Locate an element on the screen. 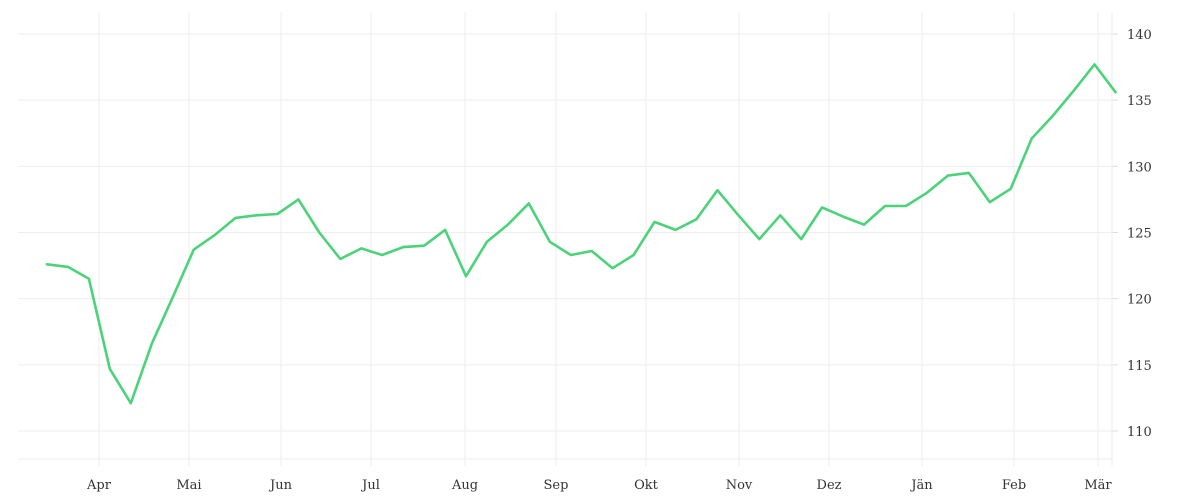 The image size is (1200, 500). x-tick-label: Feb is located at coordinates (1014, 485).